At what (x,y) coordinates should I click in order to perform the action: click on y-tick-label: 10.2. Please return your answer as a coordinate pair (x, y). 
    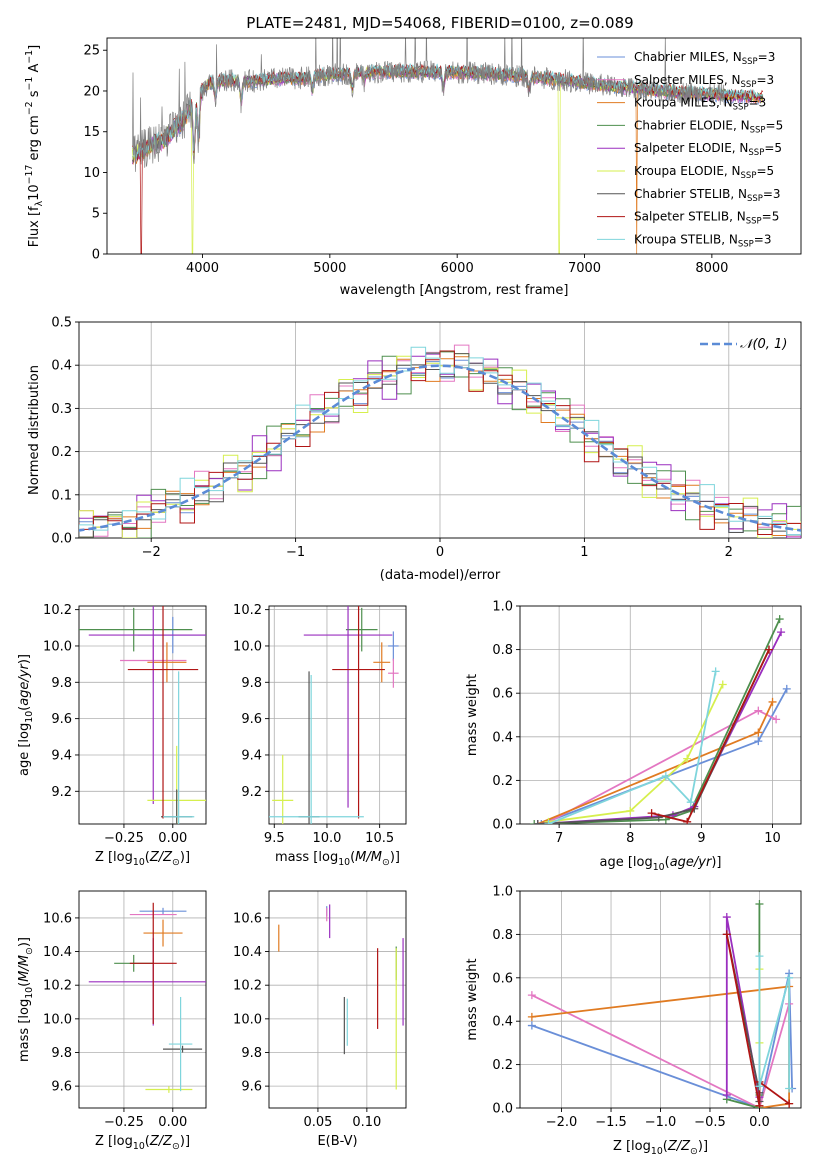
    Looking at the image, I should click on (247, 986).